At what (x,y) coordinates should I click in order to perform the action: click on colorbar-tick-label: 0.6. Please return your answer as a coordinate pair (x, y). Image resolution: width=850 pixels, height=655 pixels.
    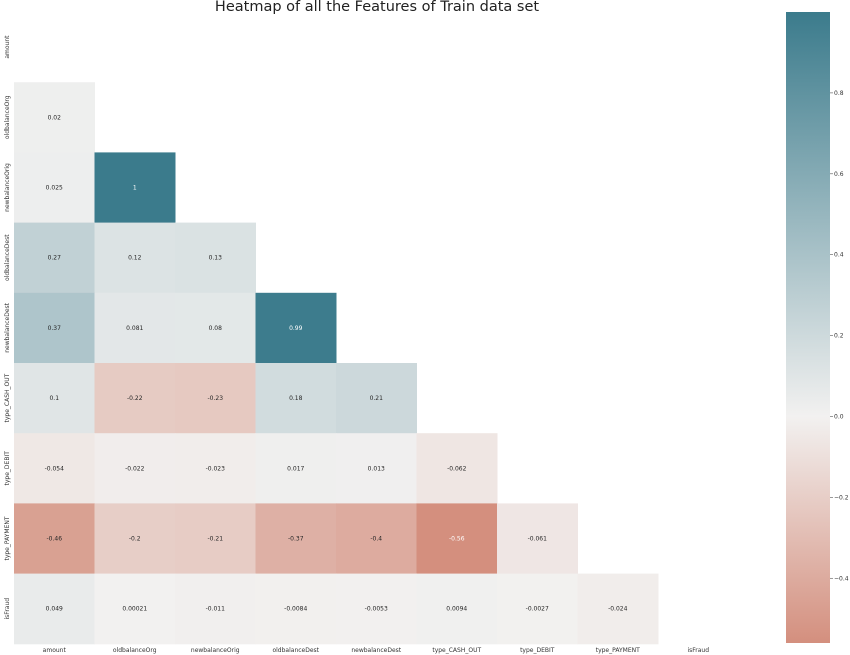
    Looking at the image, I should click on (839, 174).